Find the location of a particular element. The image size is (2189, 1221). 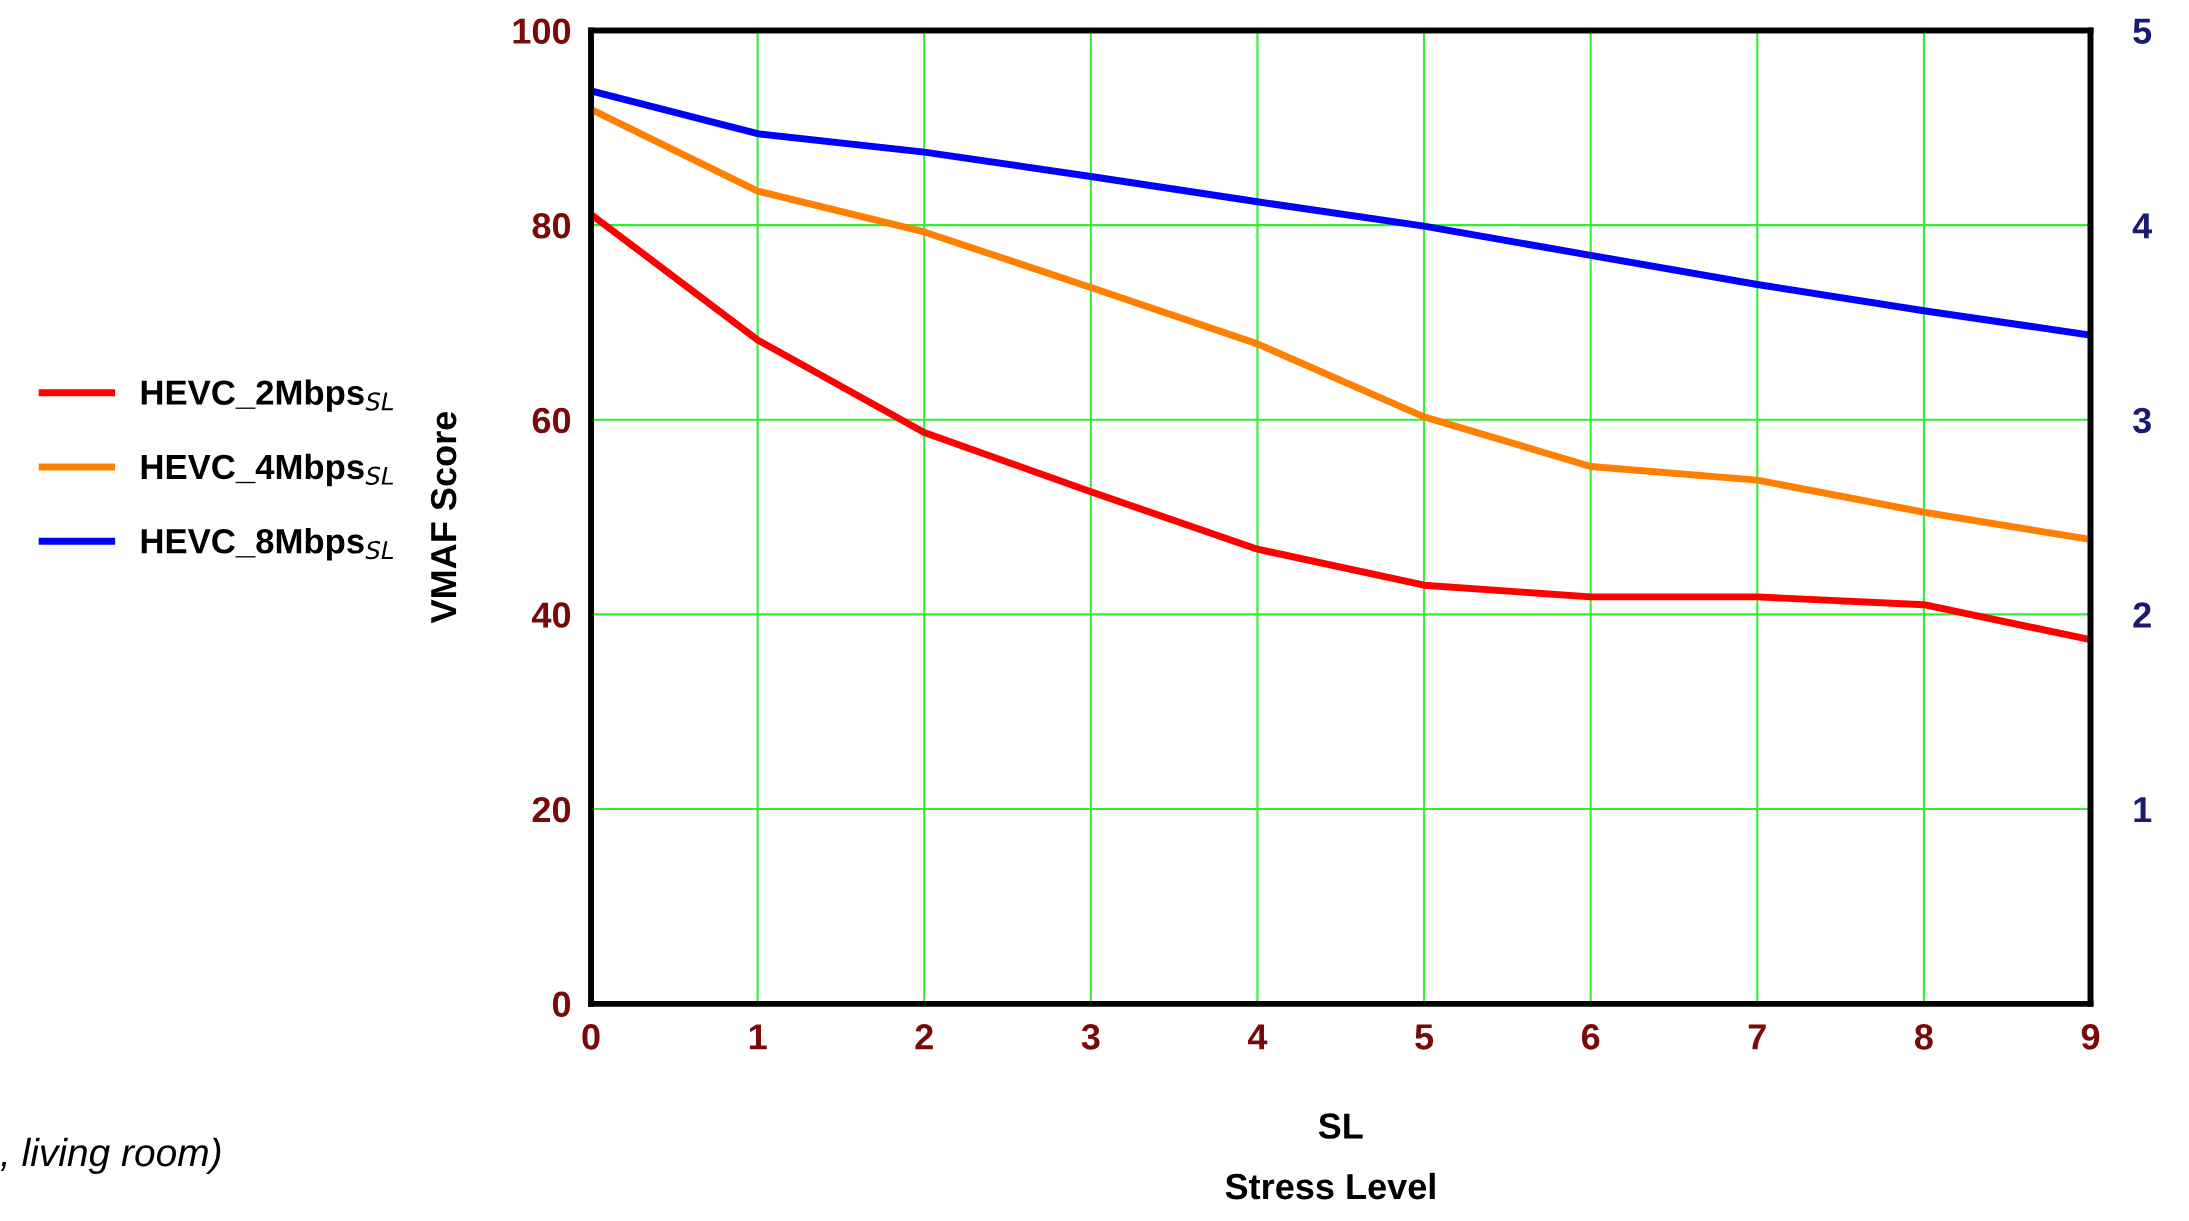

y2-tick-label: 1 is located at coordinates (2143, 810).